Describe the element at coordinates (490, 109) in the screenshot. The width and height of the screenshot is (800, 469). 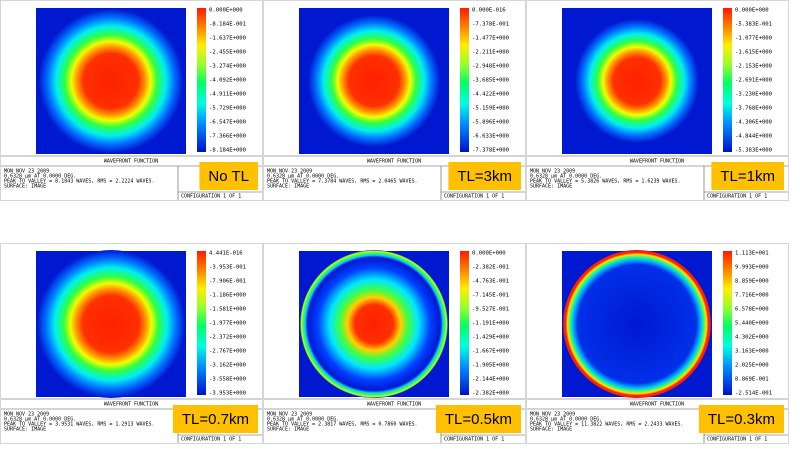
I see `colorbar-label: -5.159E+000` at that location.